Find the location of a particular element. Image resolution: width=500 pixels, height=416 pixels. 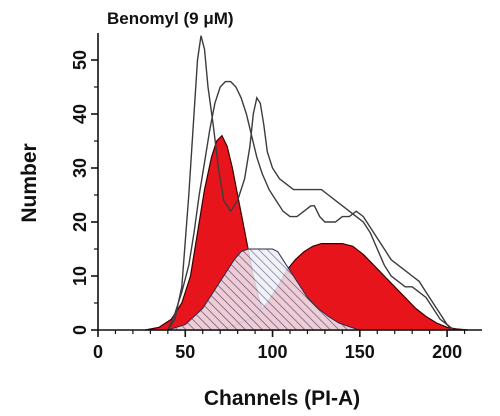

y-tick-label: 20 is located at coordinates (80, 222).